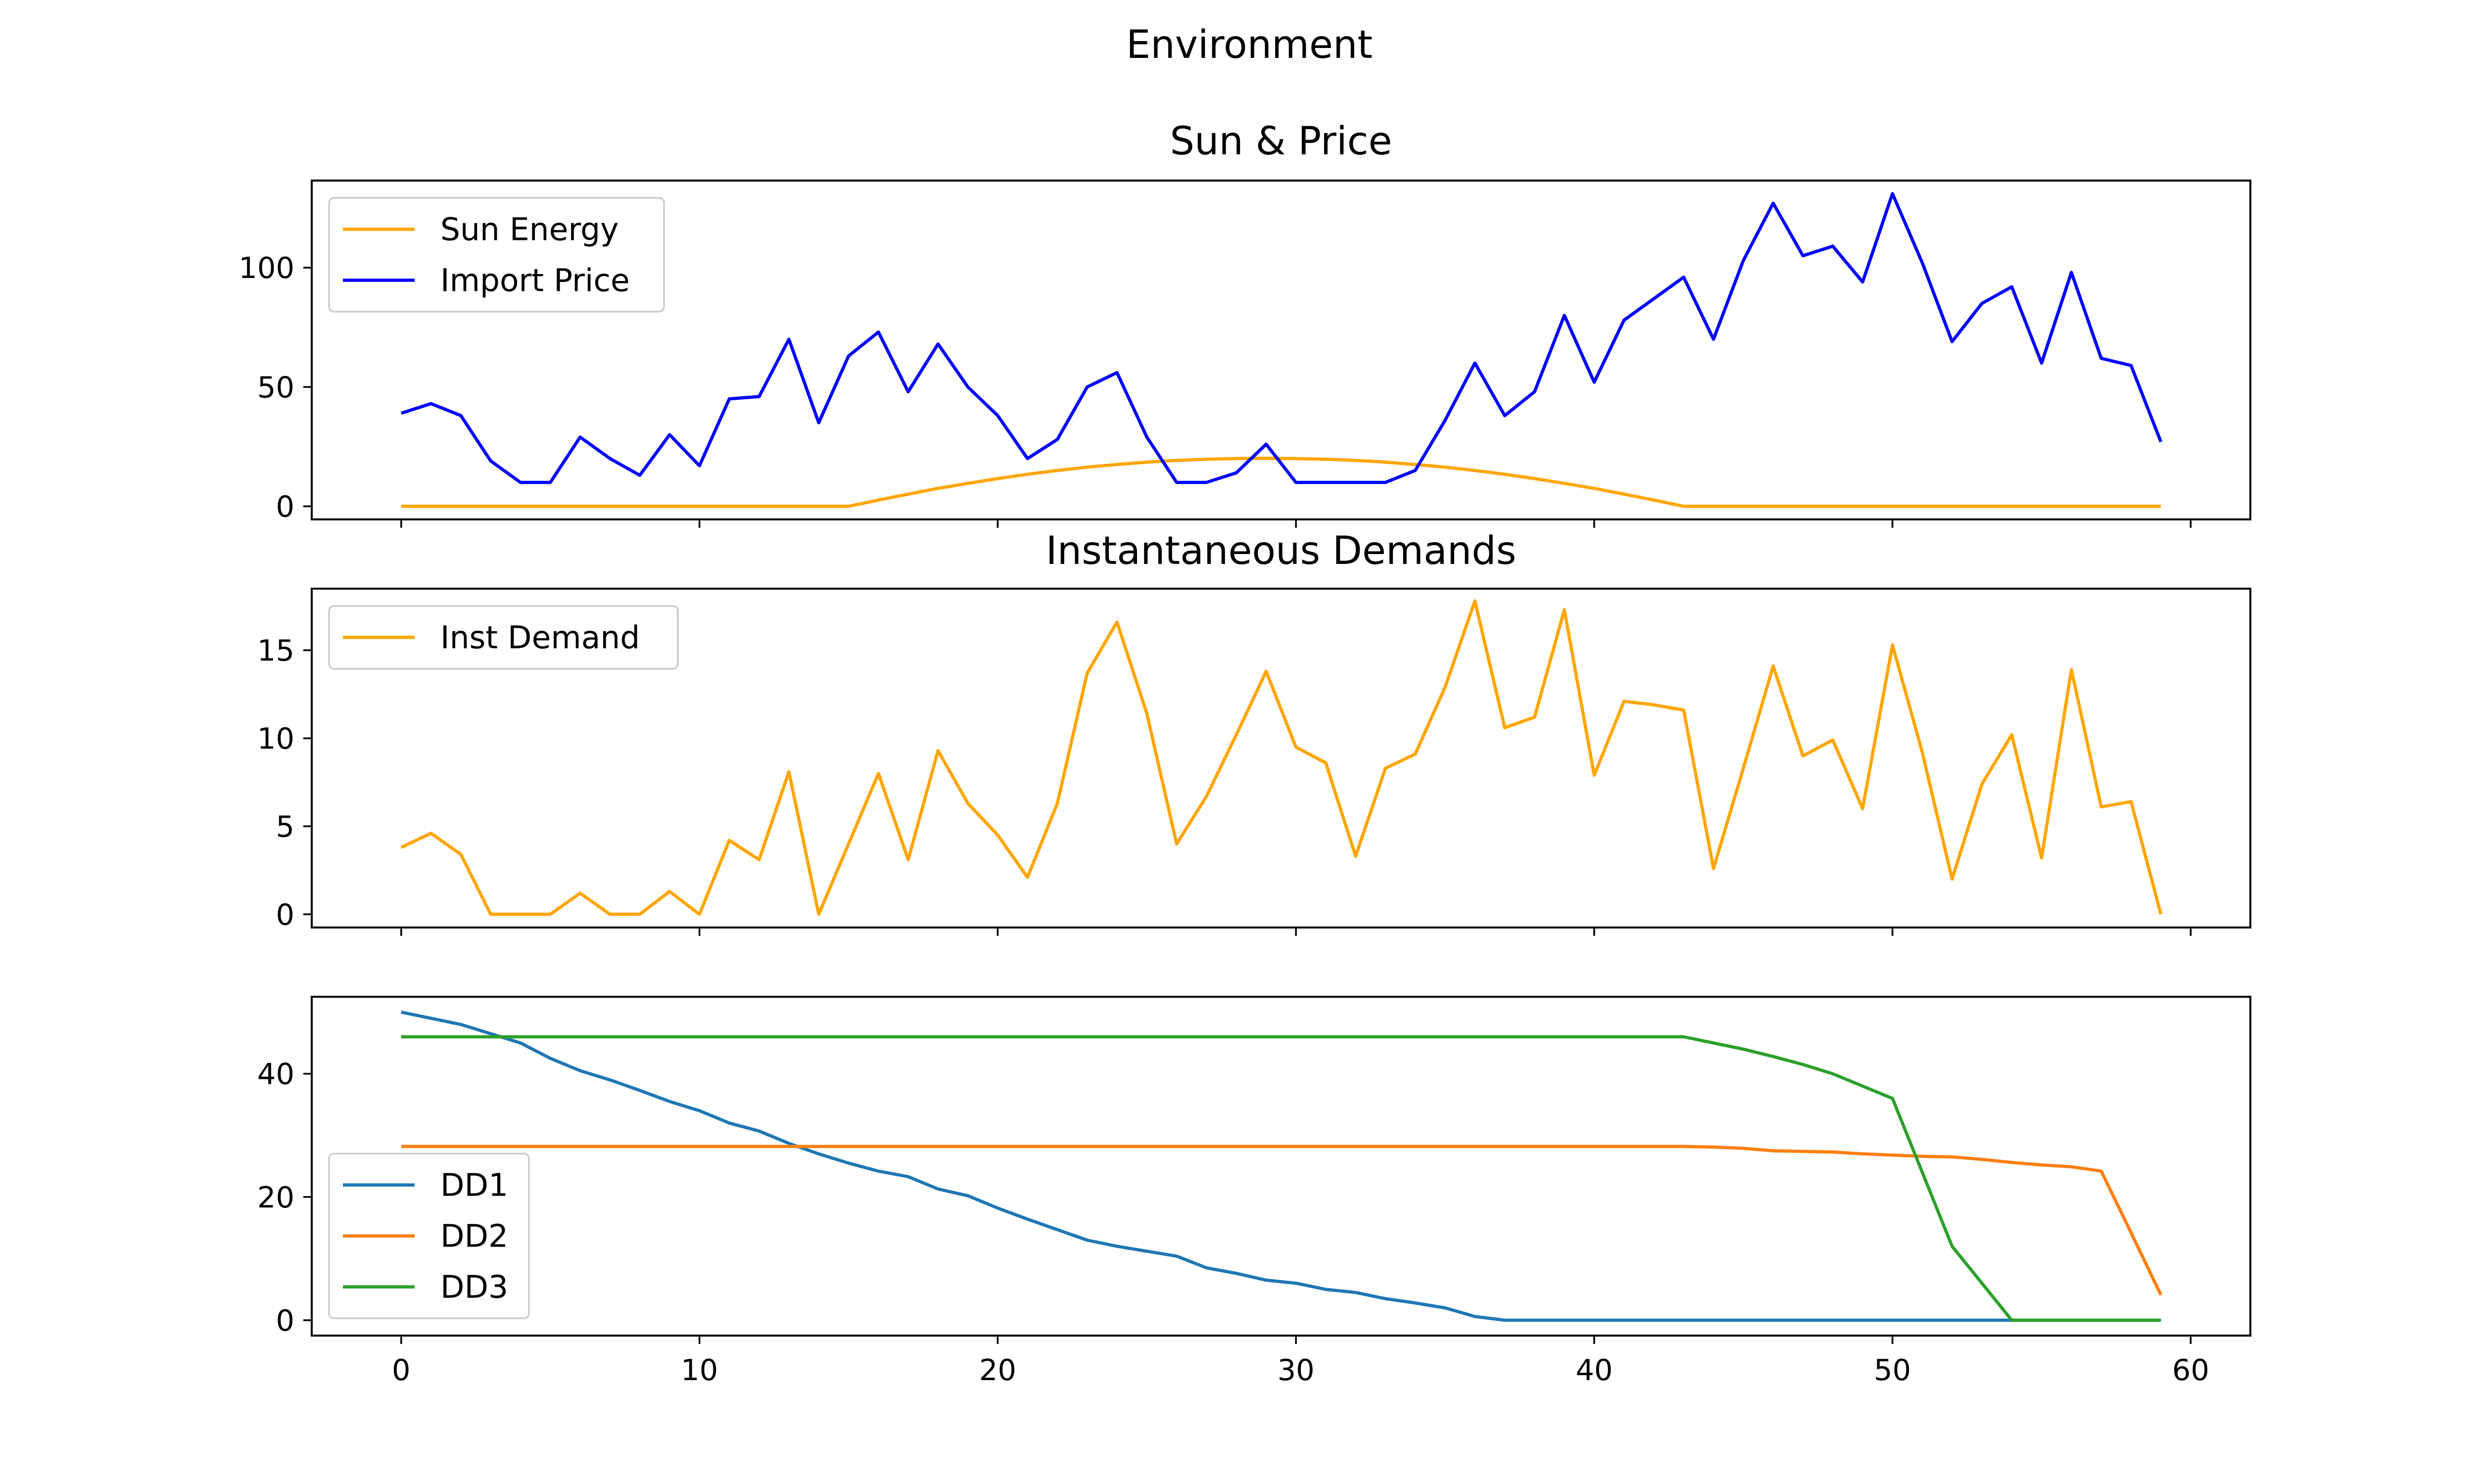 This screenshot has width=2474, height=1484. What do you see at coordinates (998, 1370) in the screenshot?
I see `x-tick-label: 20` at bounding box center [998, 1370].